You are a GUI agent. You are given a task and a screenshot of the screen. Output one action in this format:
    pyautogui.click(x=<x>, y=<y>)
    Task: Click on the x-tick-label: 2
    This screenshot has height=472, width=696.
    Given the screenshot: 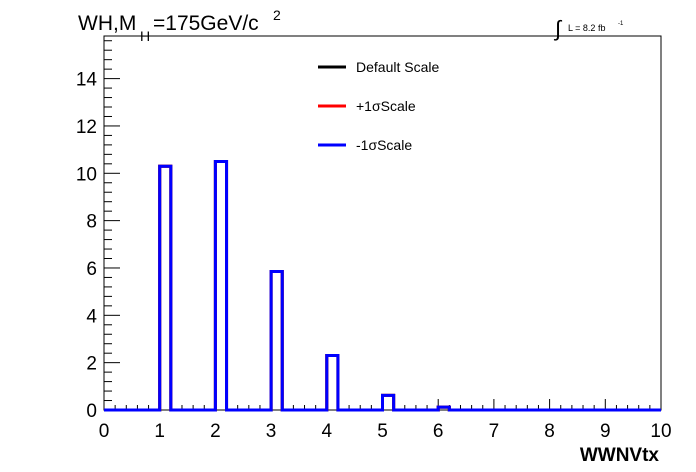 What is the action you would take?
    pyautogui.click(x=215, y=431)
    